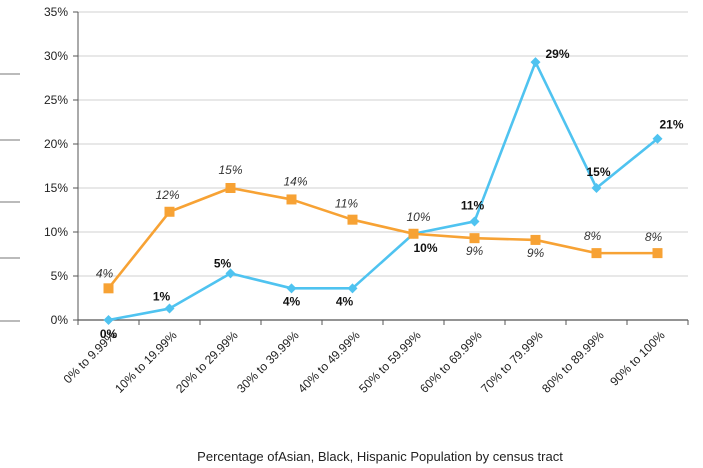  Describe the element at coordinates (56, 56) in the screenshot. I see `y-tick-label: 30%` at that location.